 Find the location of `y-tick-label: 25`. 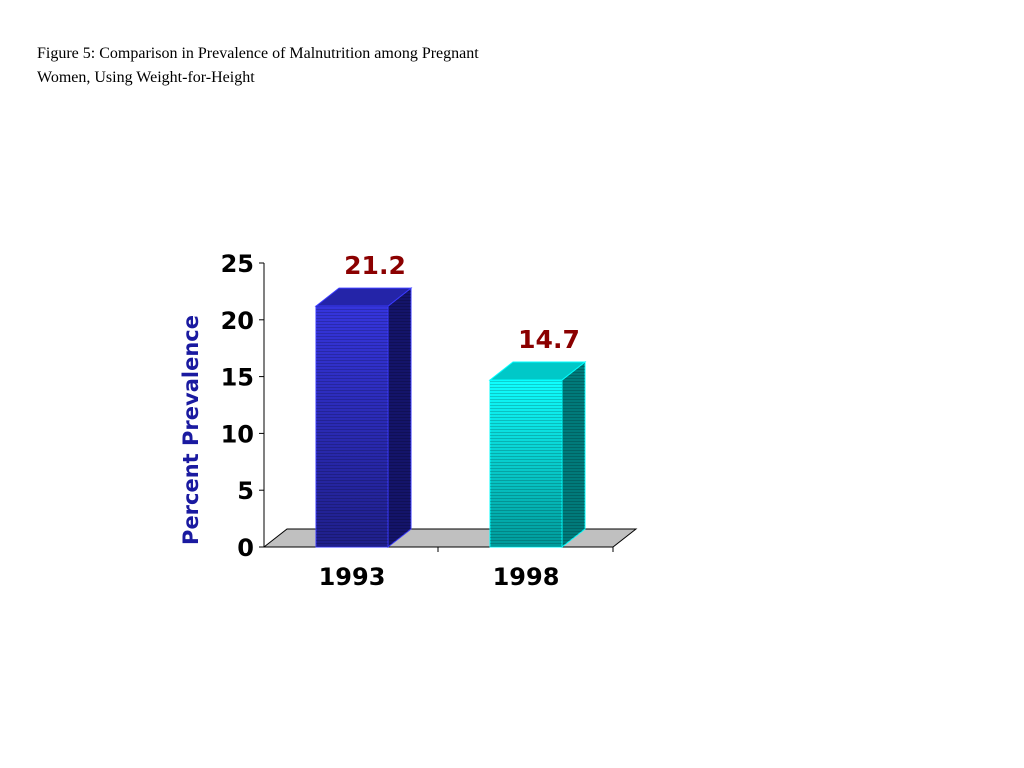

y-tick-label: 25 is located at coordinates (237, 264).